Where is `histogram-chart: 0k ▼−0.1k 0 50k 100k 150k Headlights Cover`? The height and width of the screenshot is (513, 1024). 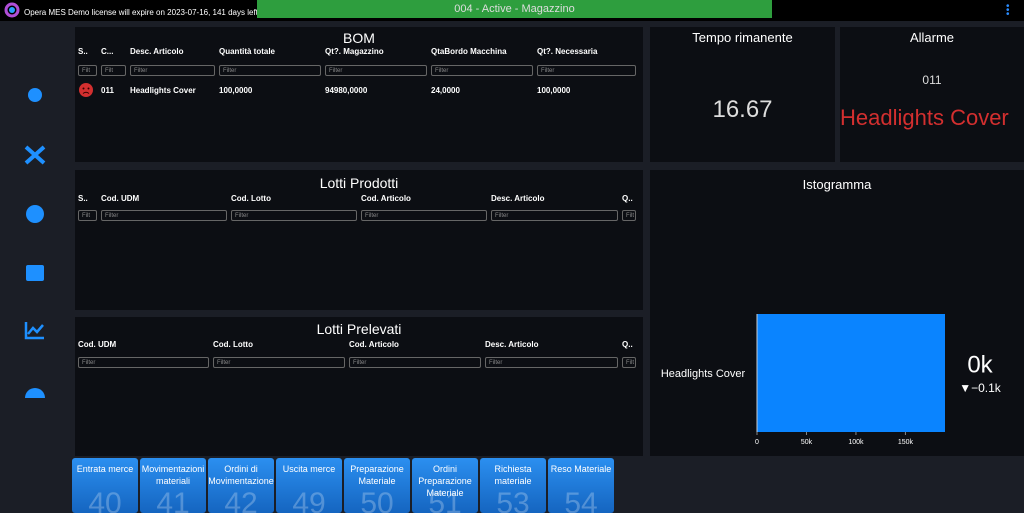 histogram-chart: 0k ▼−0.1k 0 50k 100k 150k Headlights Cover is located at coordinates (831, 380).